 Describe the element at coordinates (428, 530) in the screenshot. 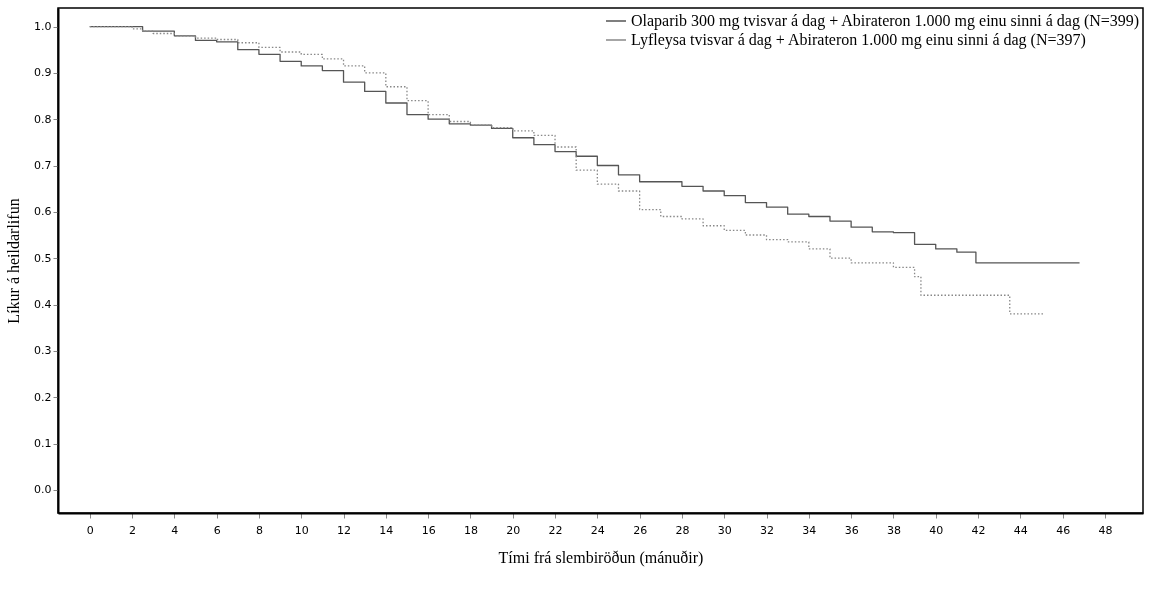

I see `x-tick-label: 16` at that location.